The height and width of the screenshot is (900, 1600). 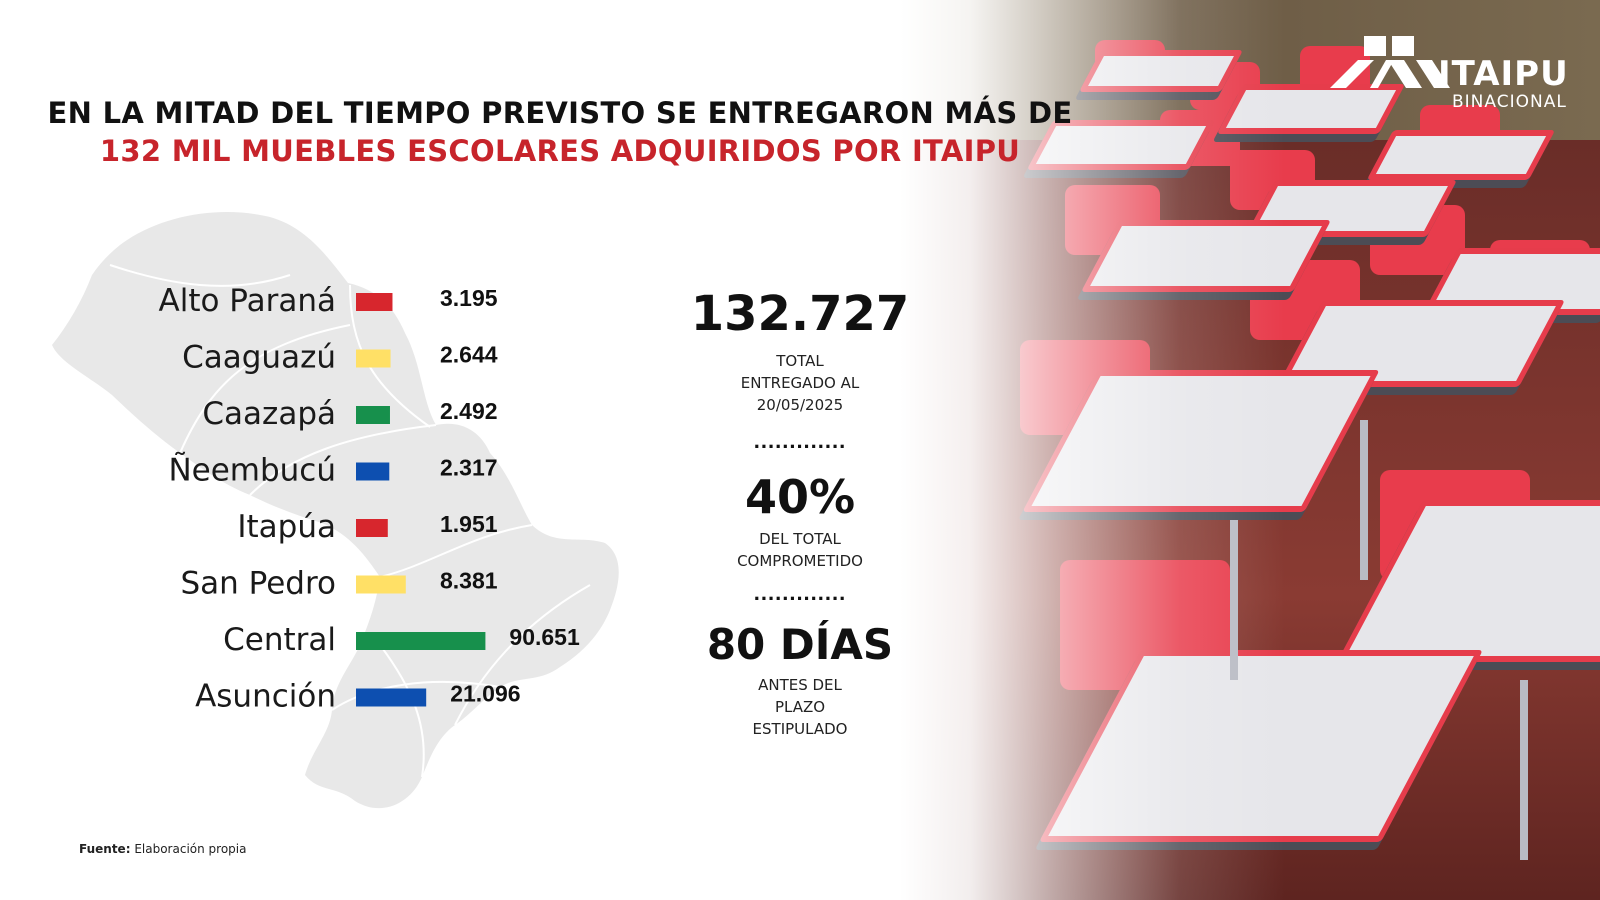 I want to click on stat-total-line-1: TOTAL, so click(x=800, y=361).